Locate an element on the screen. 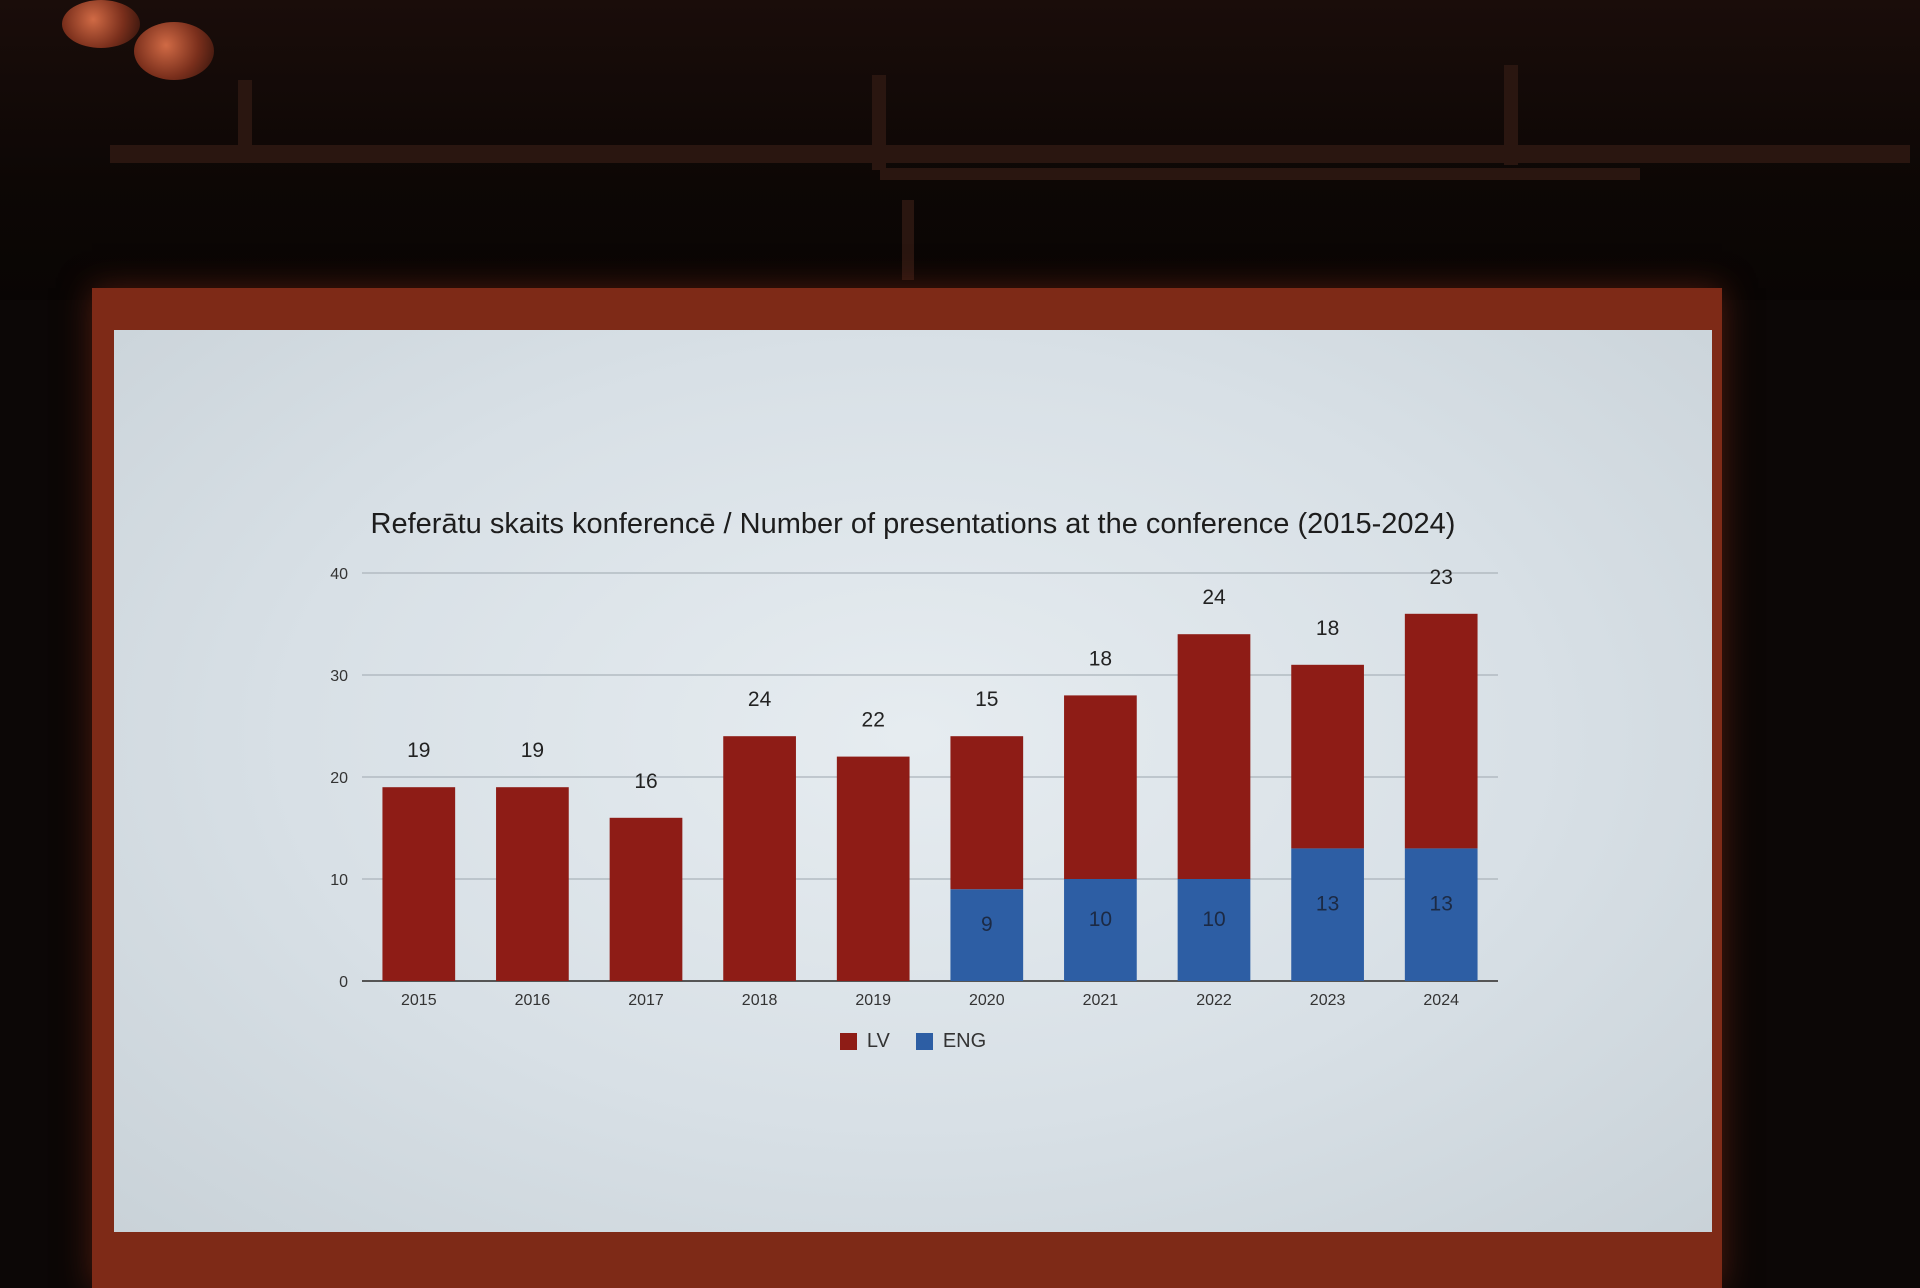 The height and width of the screenshot is (1288, 1920). x-tick-label: 2017 is located at coordinates (646, 1000).